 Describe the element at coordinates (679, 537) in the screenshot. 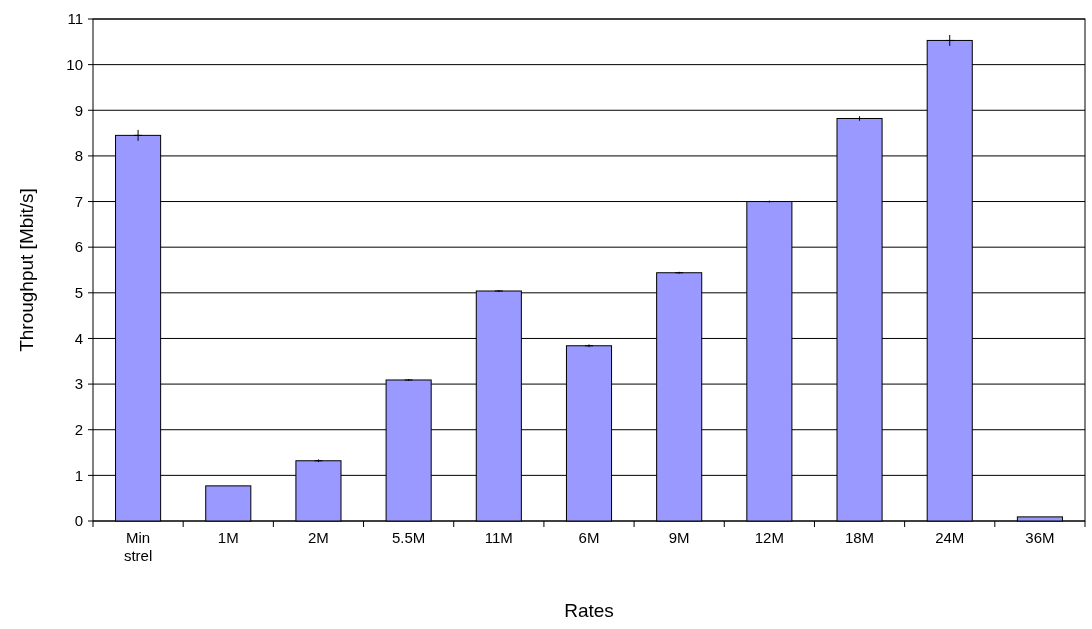

I see `x-tick-label: 9M` at that location.